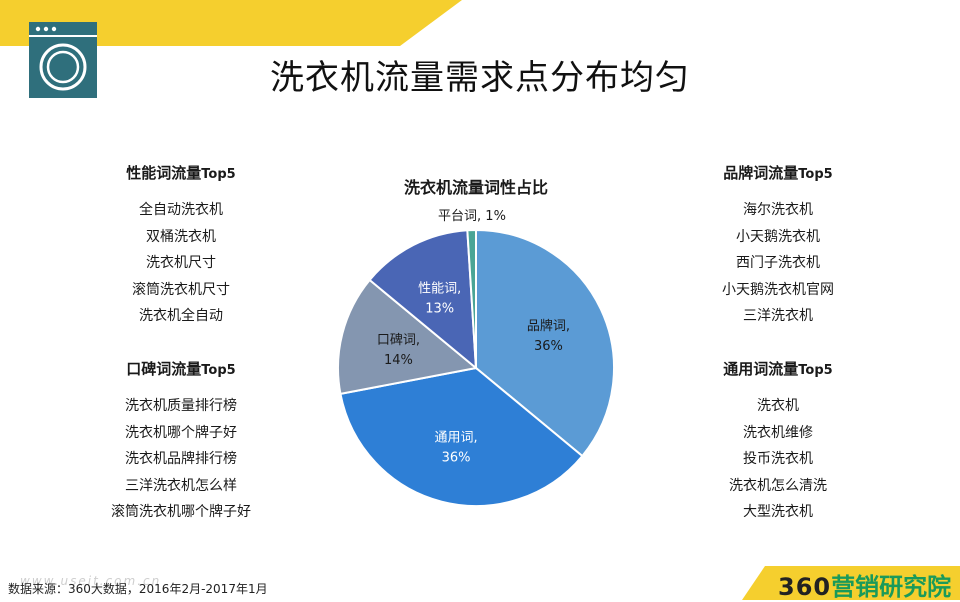 This screenshot has height=602, width=960. What do you see at coordinates (138, 589) in the screenshot?
I see `data-source: 数据来源：360大数据，2016年2月-2017年1月` at bounding box center [138, 589].